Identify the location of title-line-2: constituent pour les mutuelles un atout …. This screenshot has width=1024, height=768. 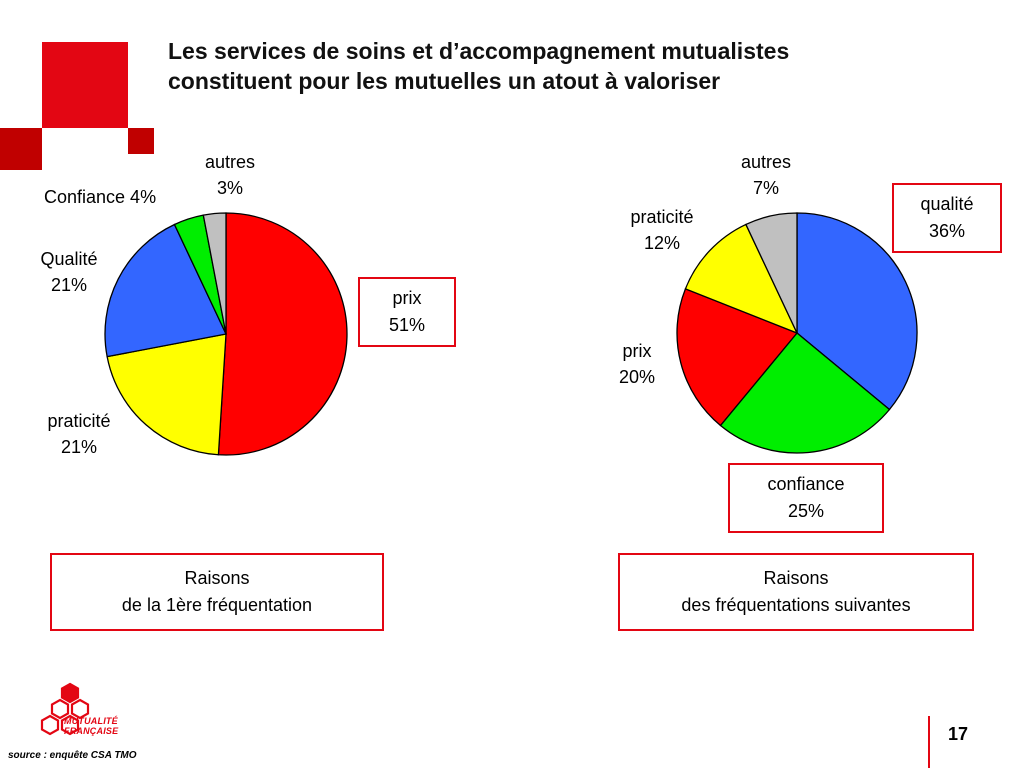
(444, 81).